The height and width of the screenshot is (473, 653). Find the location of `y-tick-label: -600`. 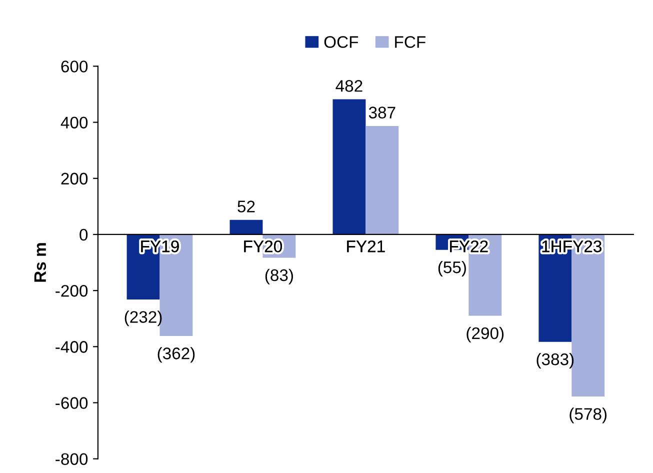

y-tick-label: -600 is located at coordinates (72, 403).